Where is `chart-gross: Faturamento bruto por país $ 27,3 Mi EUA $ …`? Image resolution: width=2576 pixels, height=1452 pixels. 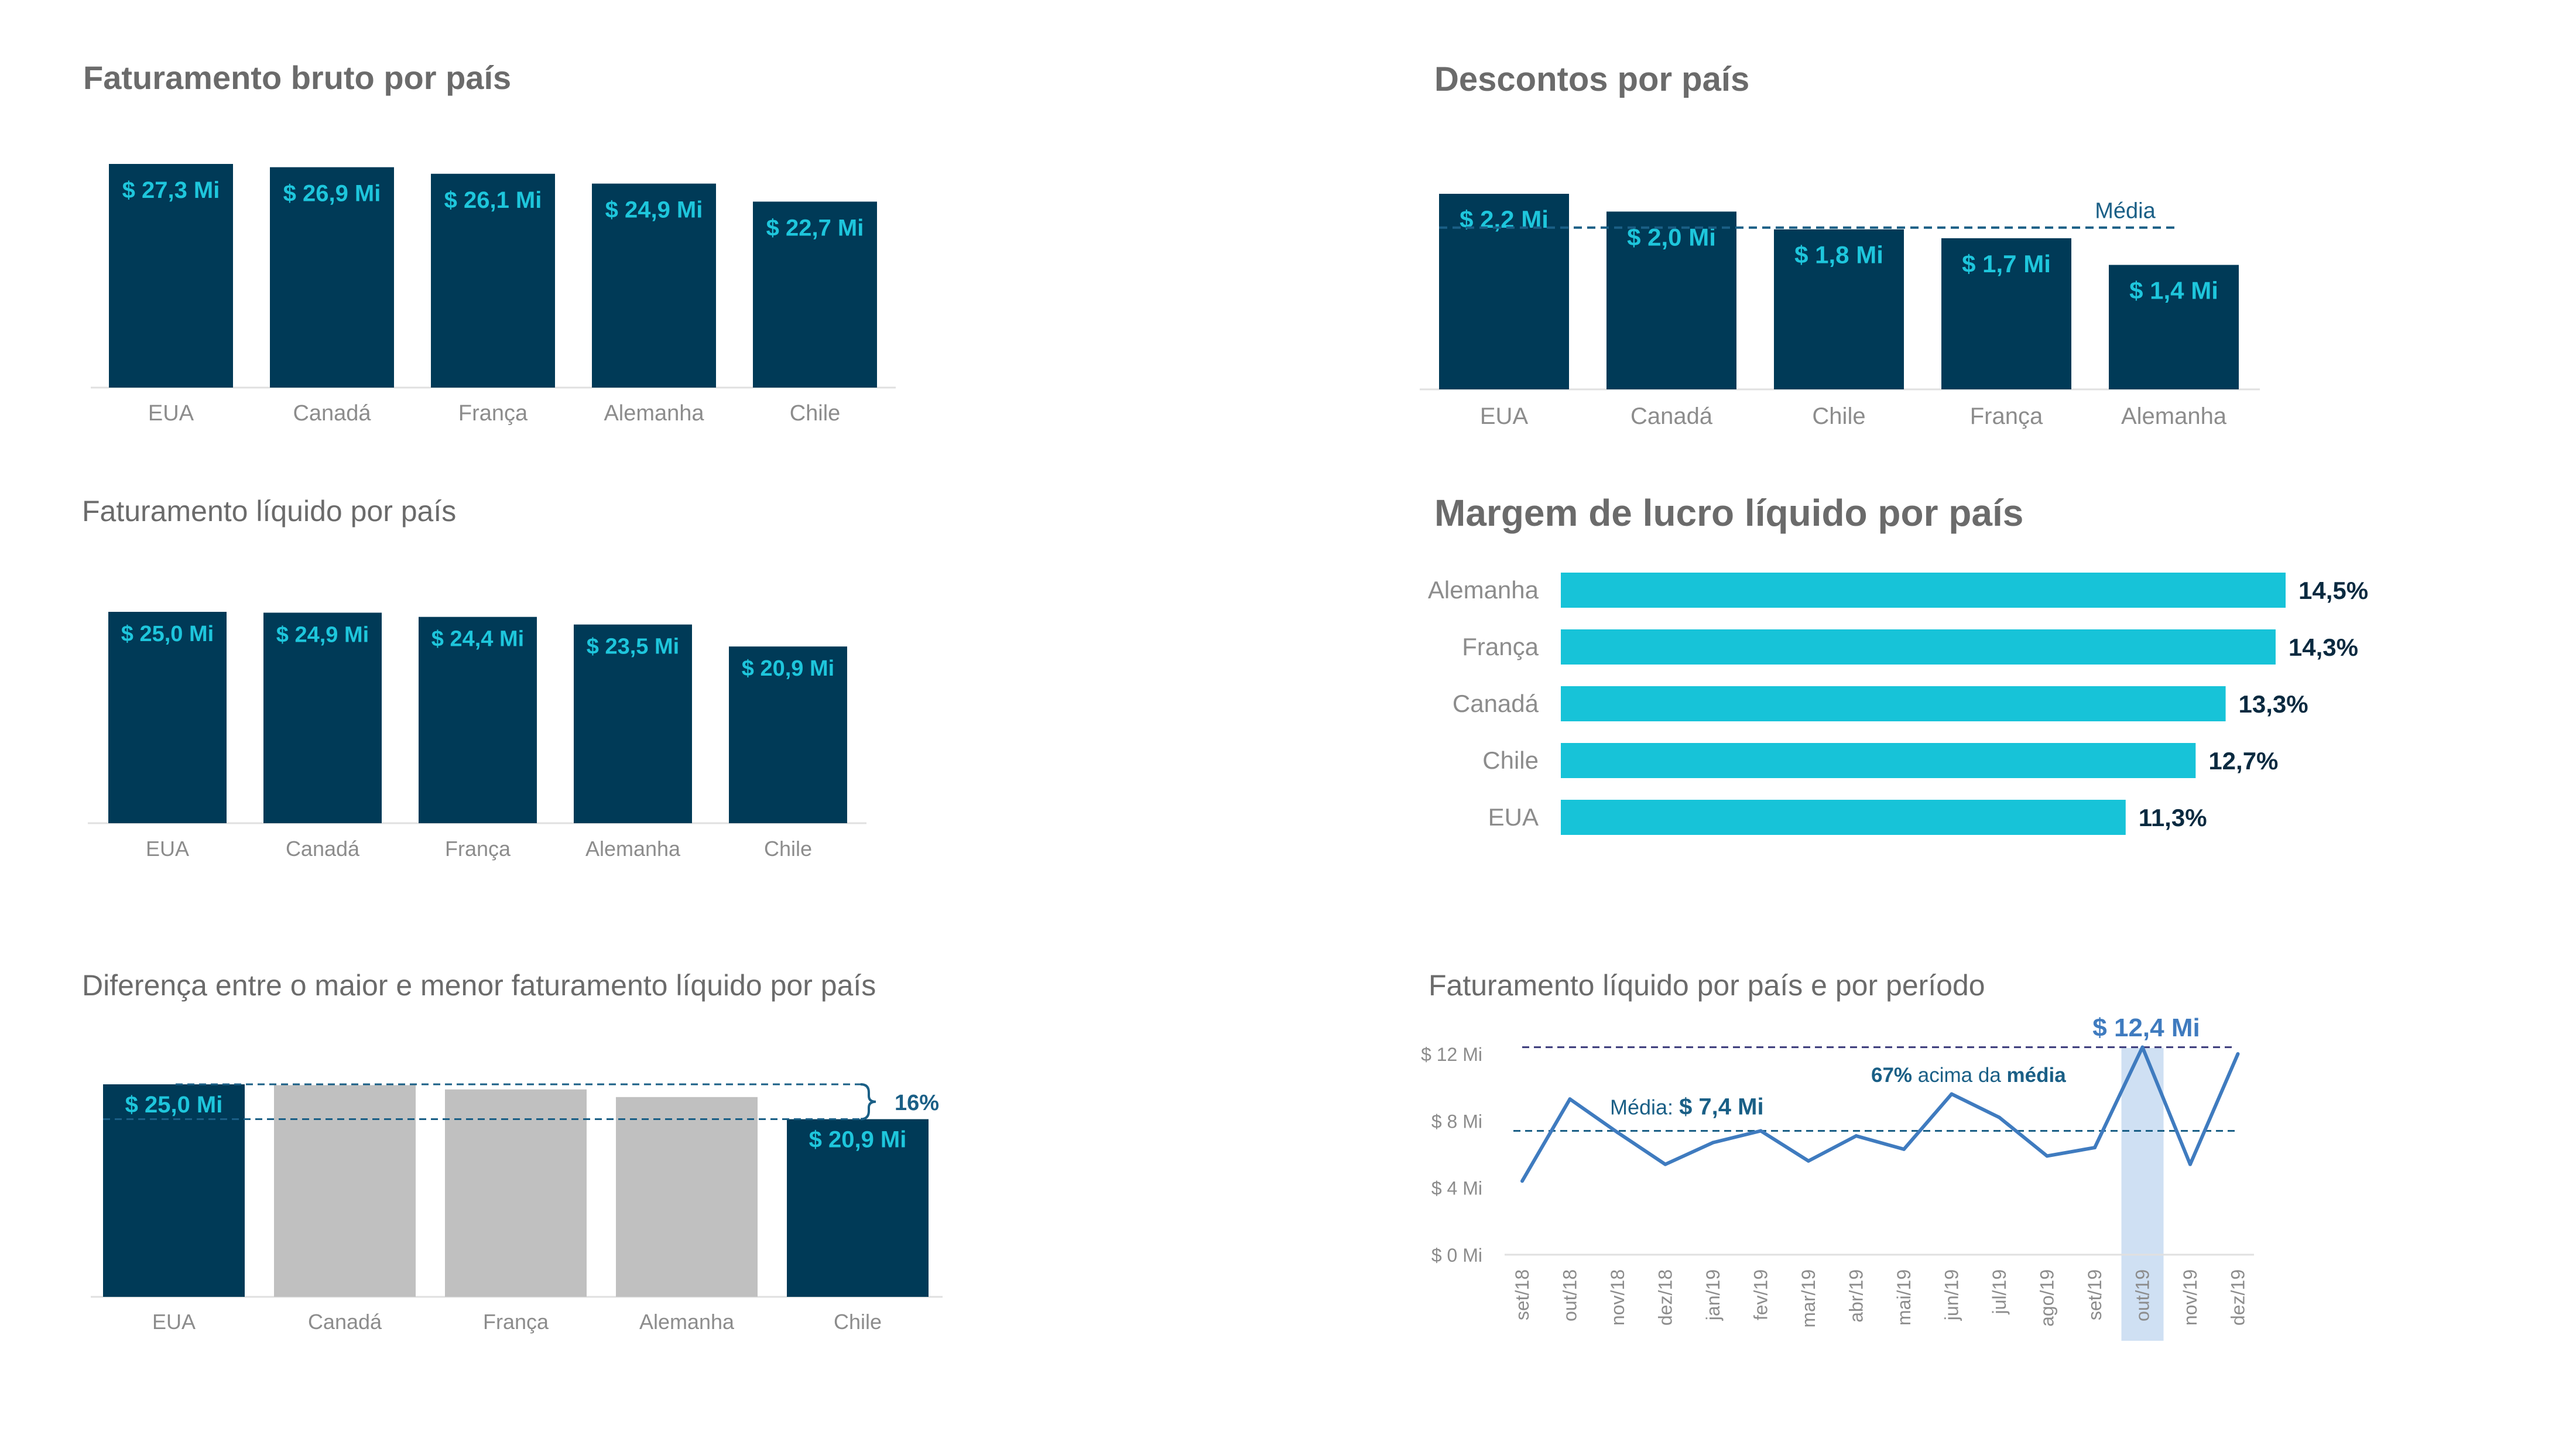 chart-gross: Faturamento bruto por país $ 27,3 Mi EUA $ … is located at coordinates (489, 242).